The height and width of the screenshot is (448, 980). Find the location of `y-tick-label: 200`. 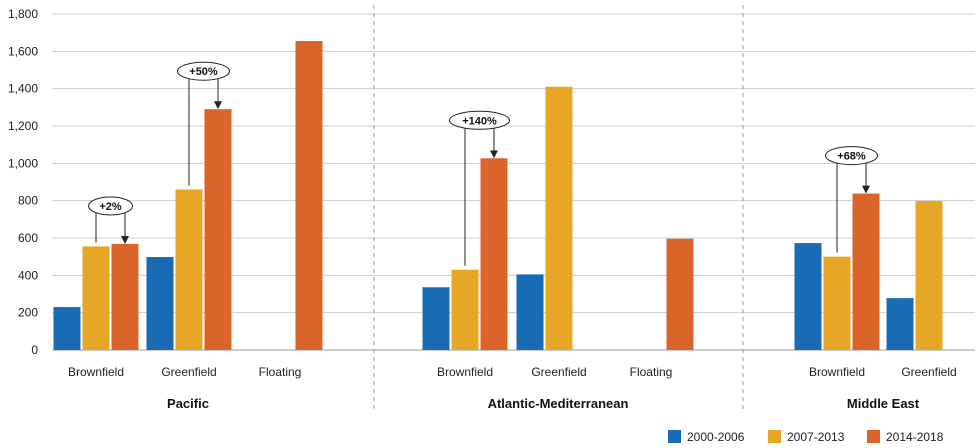

y-tick-label: 200 is located at coordinates (28, 313).